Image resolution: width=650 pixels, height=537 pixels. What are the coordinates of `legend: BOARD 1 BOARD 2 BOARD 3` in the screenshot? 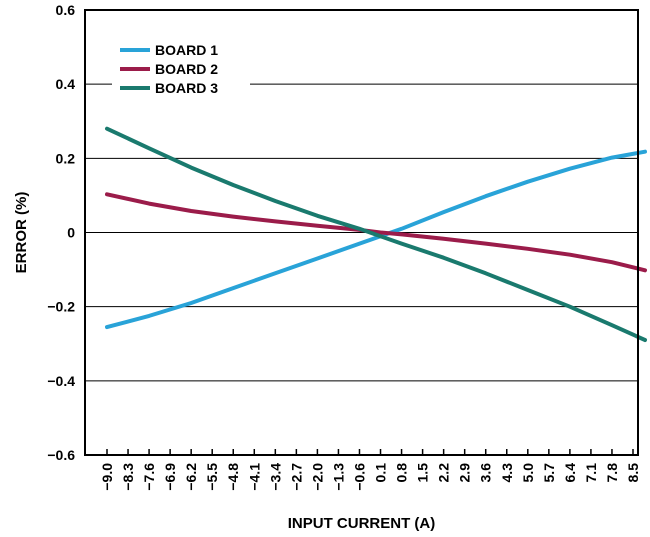 It's located at (181, 70).